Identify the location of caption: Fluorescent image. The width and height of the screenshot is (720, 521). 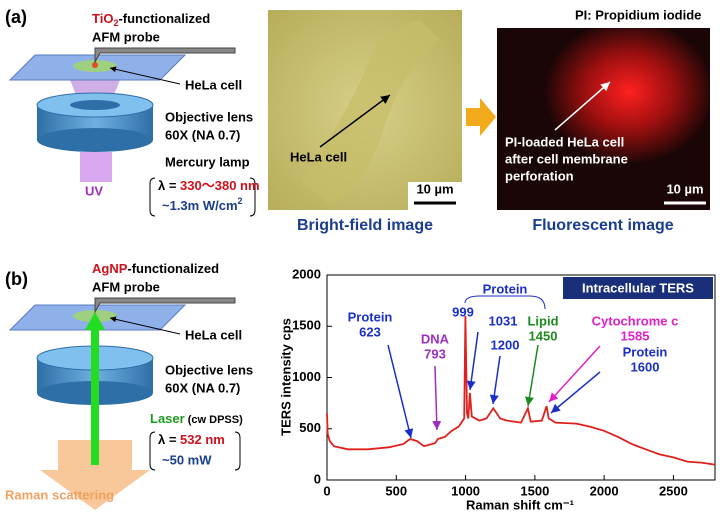
(602, 225).